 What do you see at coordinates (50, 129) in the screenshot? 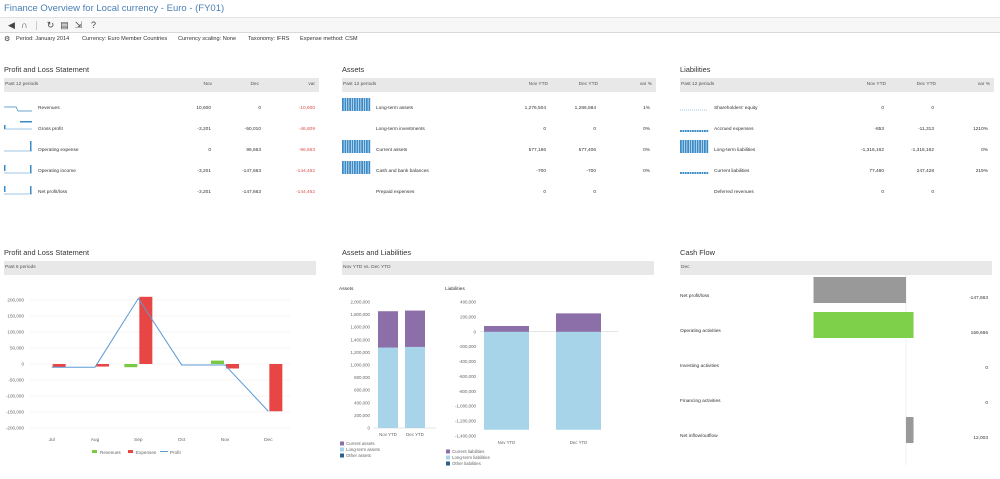
I see `table-row-label: Gross profit` at bounding box center [50, 129].